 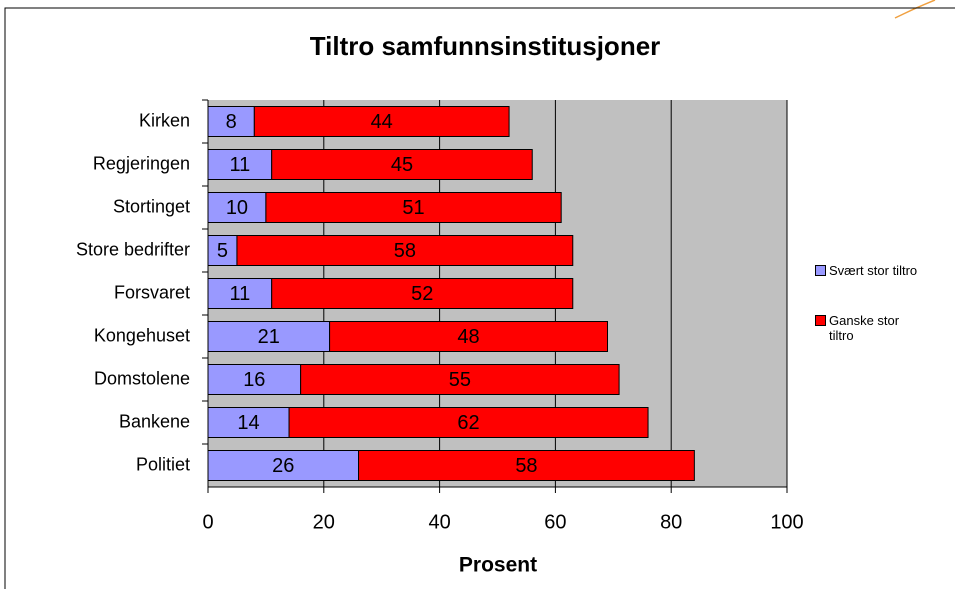 What do you see at coordinates (152, 292) in the screenshot?
I see `y-tick-label: Forsvaret` at bounding box center [152, 292].